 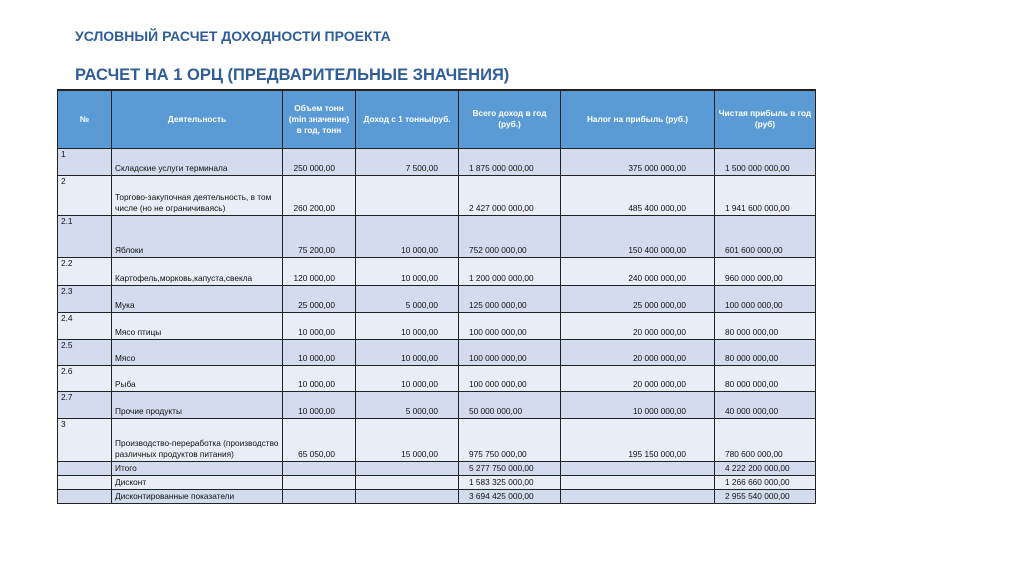 What do you see at coordinates (84, 299) in the screenshot?
I see `cell-number: 2.3` at bounding box center [84, 299].